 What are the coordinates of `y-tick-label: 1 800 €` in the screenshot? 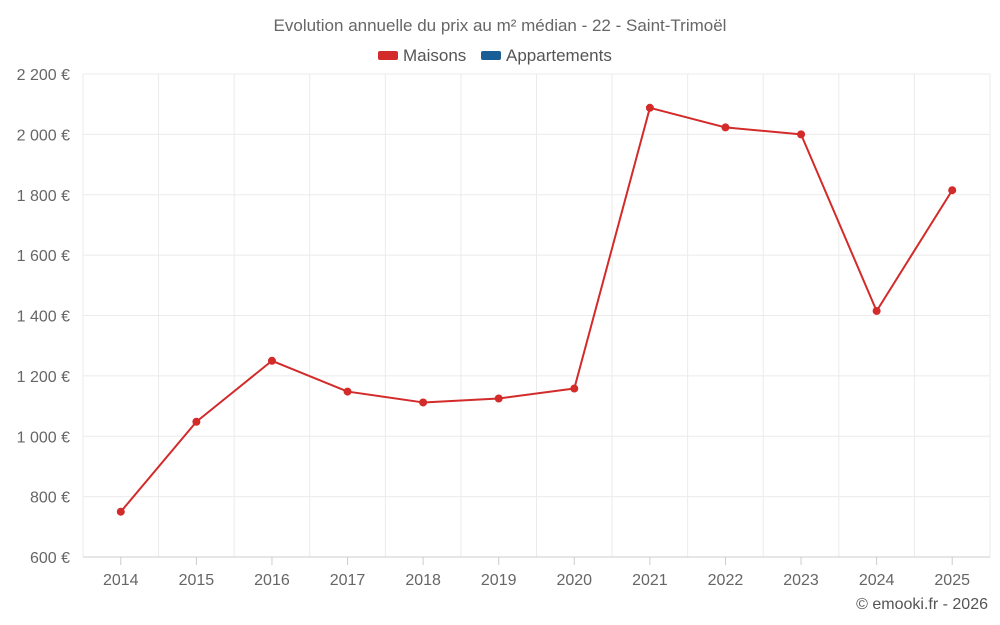 It's located at (43, 196).